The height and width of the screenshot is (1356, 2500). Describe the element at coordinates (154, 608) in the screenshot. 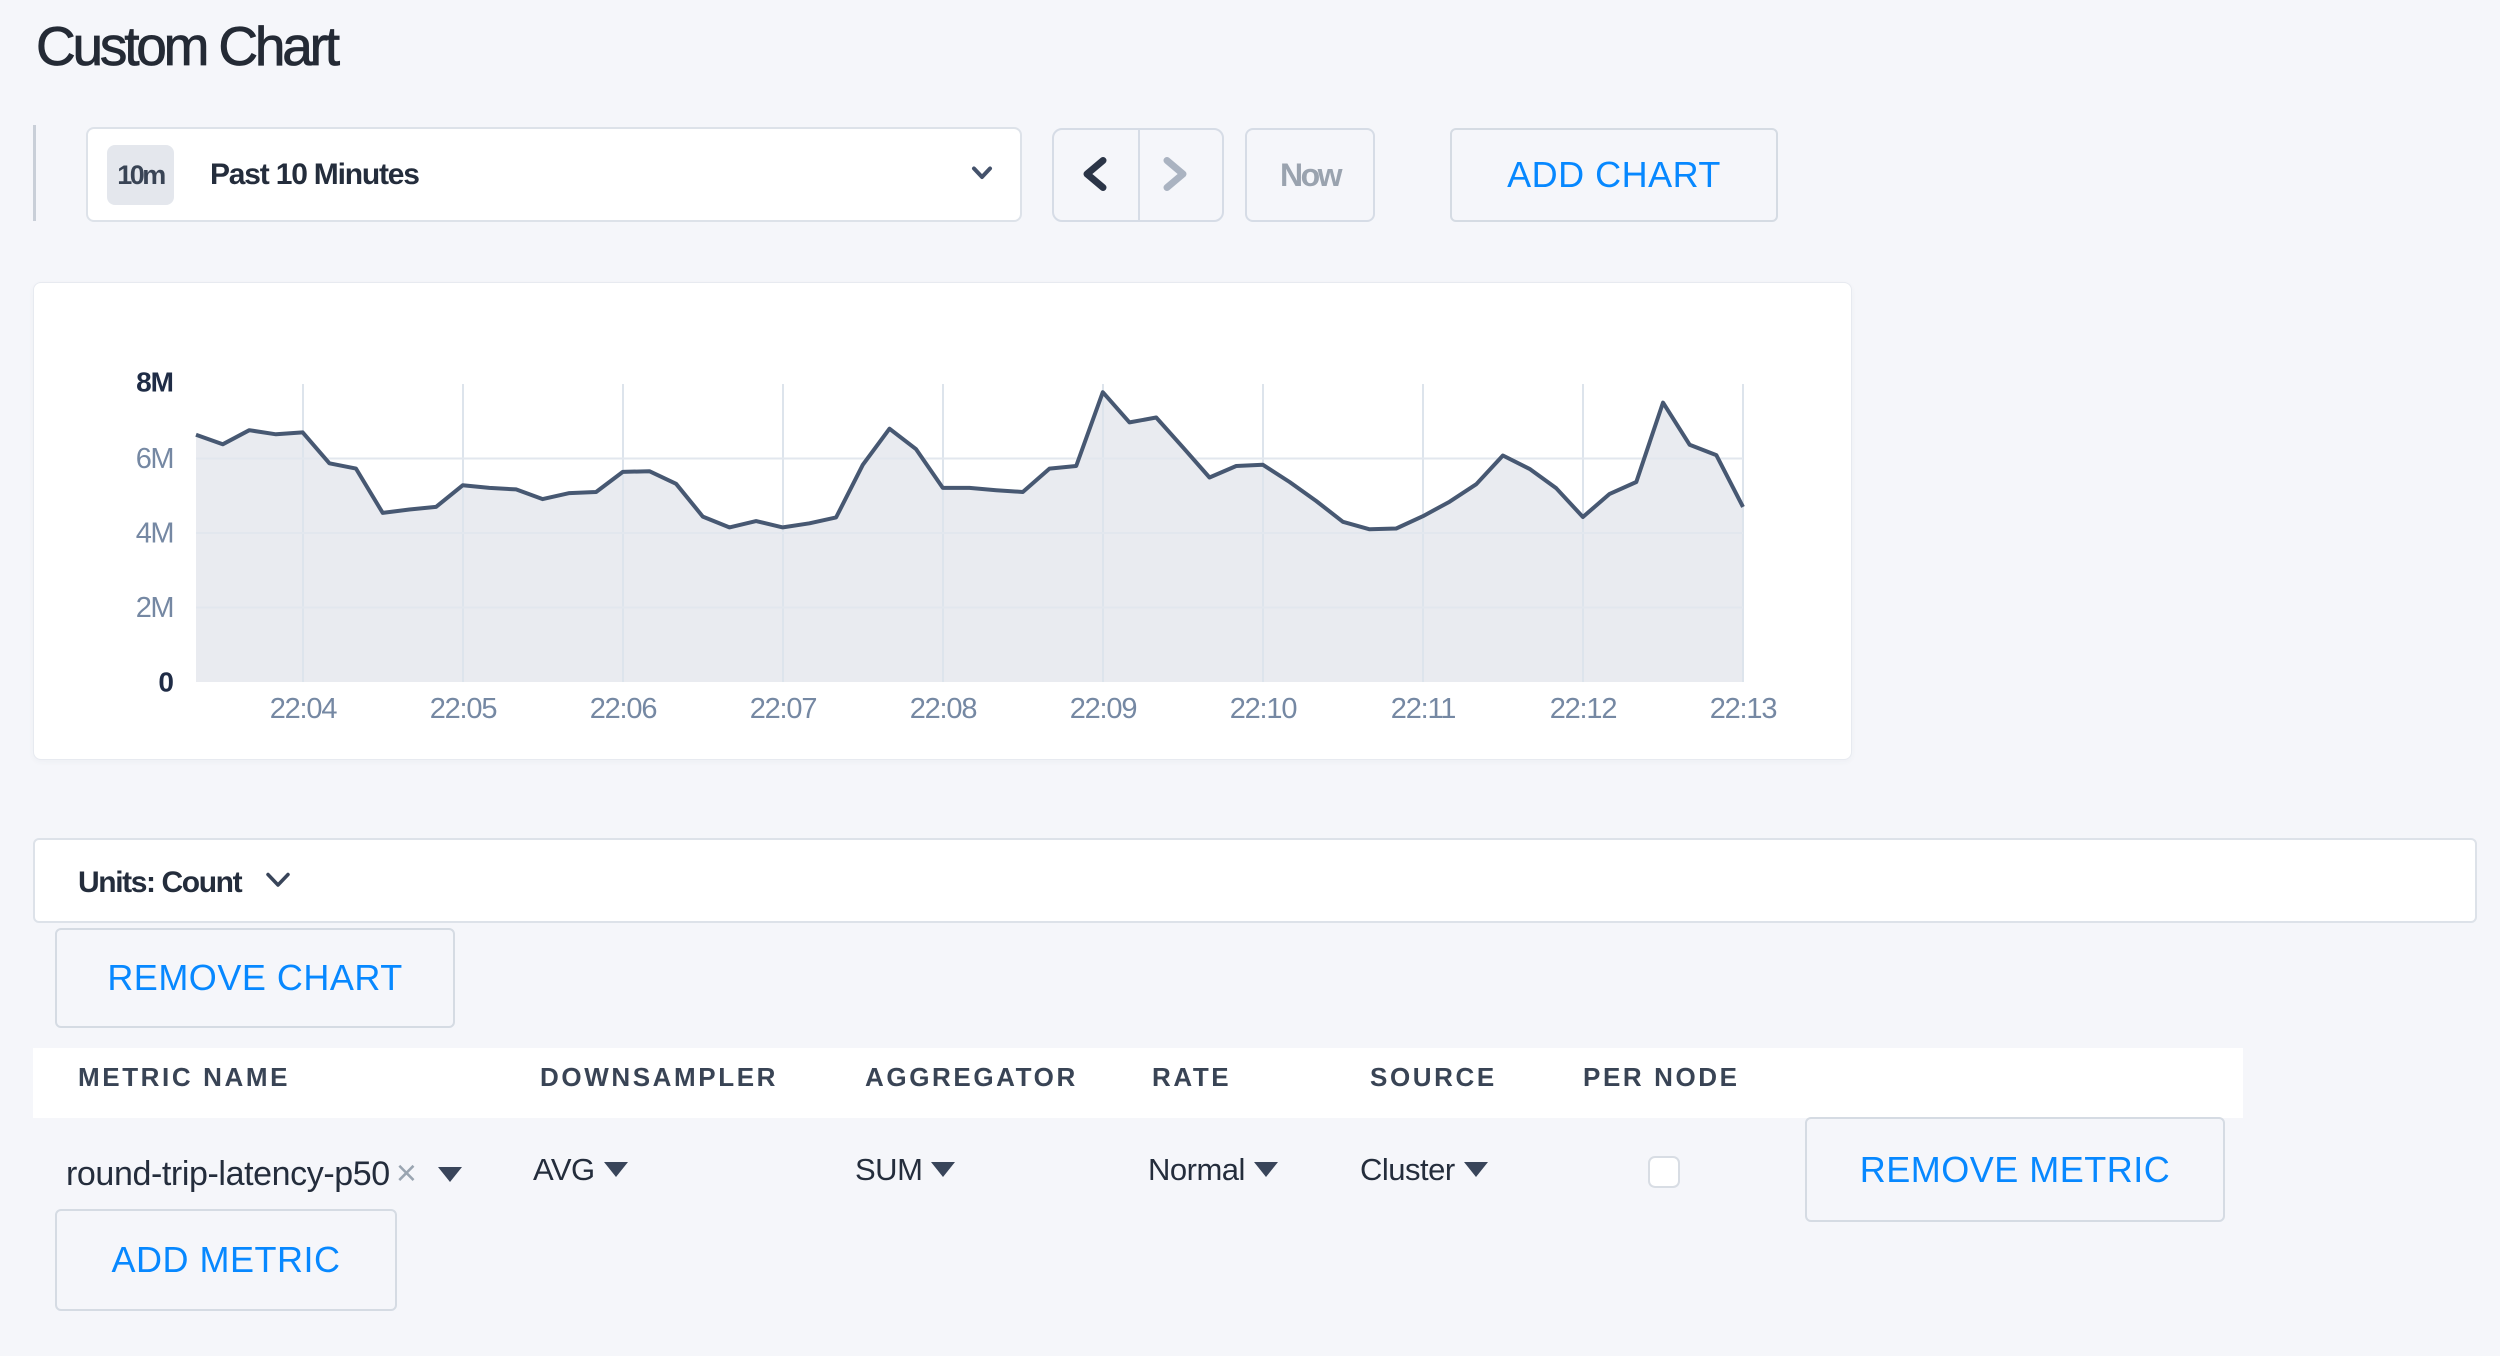

I see `svg-text: 2M` at that location.